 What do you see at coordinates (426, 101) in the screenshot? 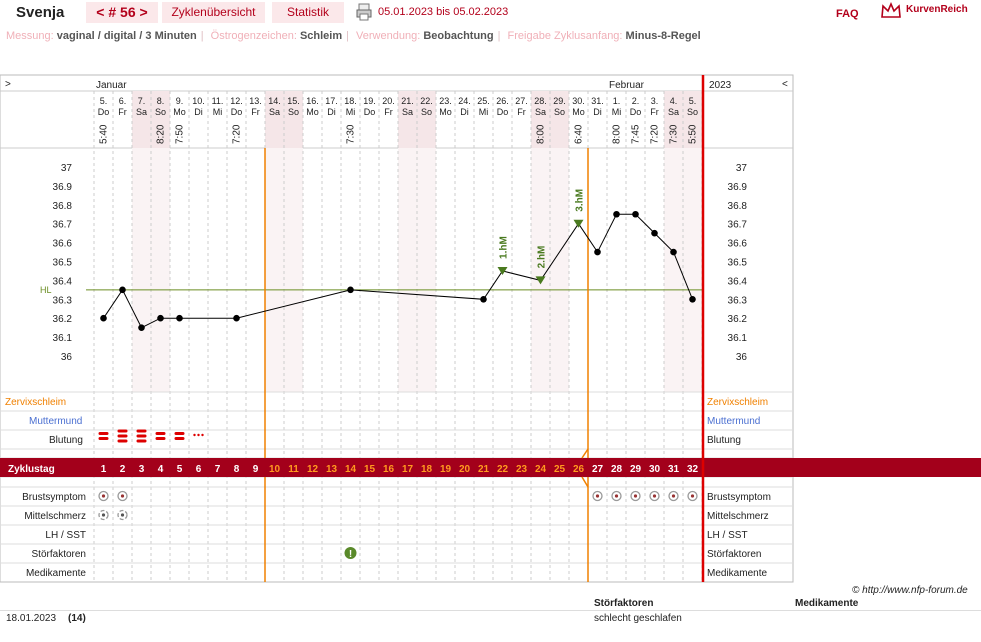
I see `day-date-label: 22.` at bounding box center [426, 101].